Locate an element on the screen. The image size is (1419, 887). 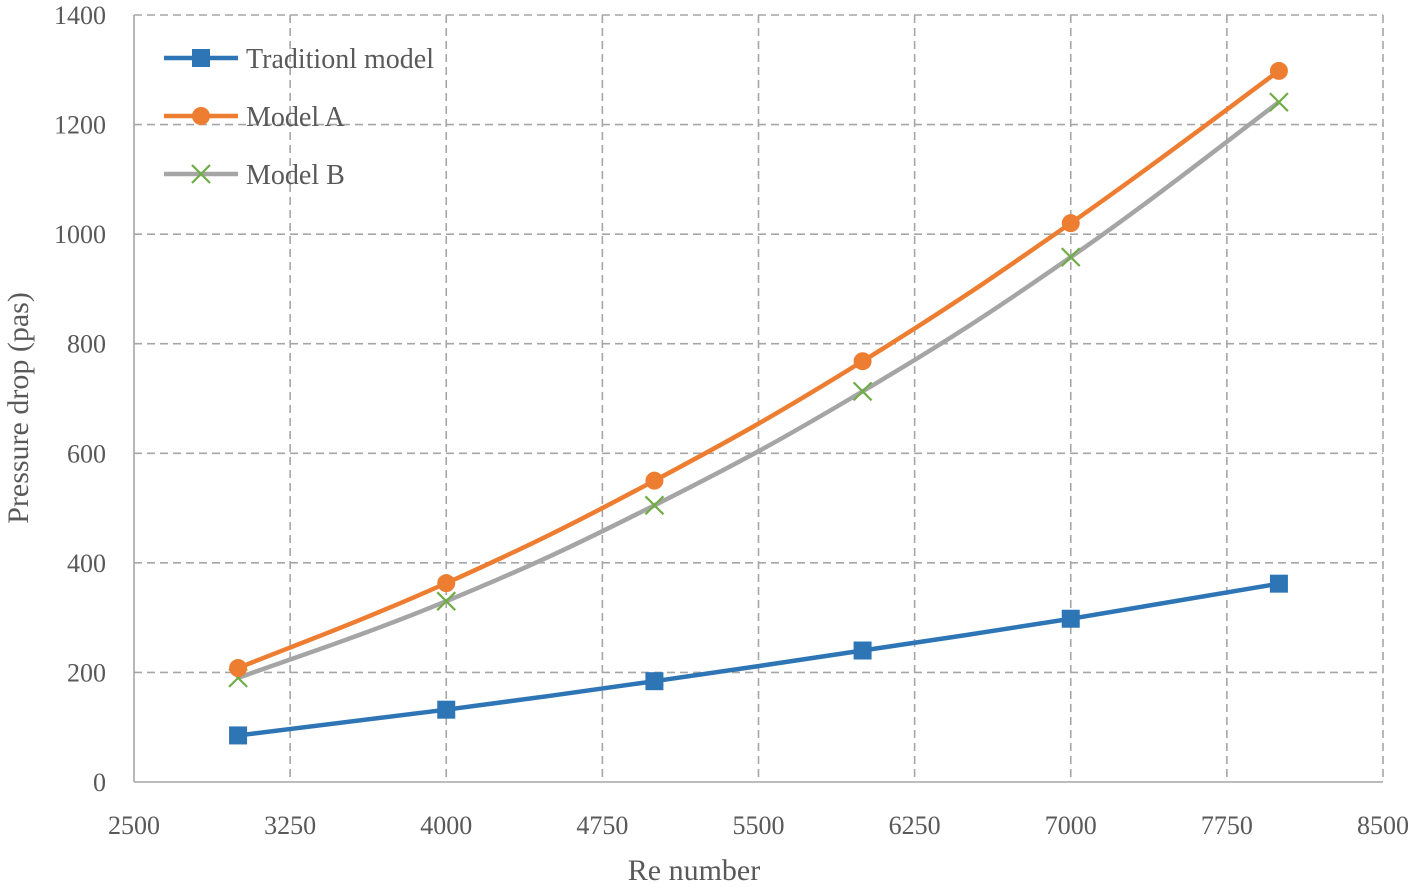
x-tick-label: 7000 is located at coordinates (1071, 825).